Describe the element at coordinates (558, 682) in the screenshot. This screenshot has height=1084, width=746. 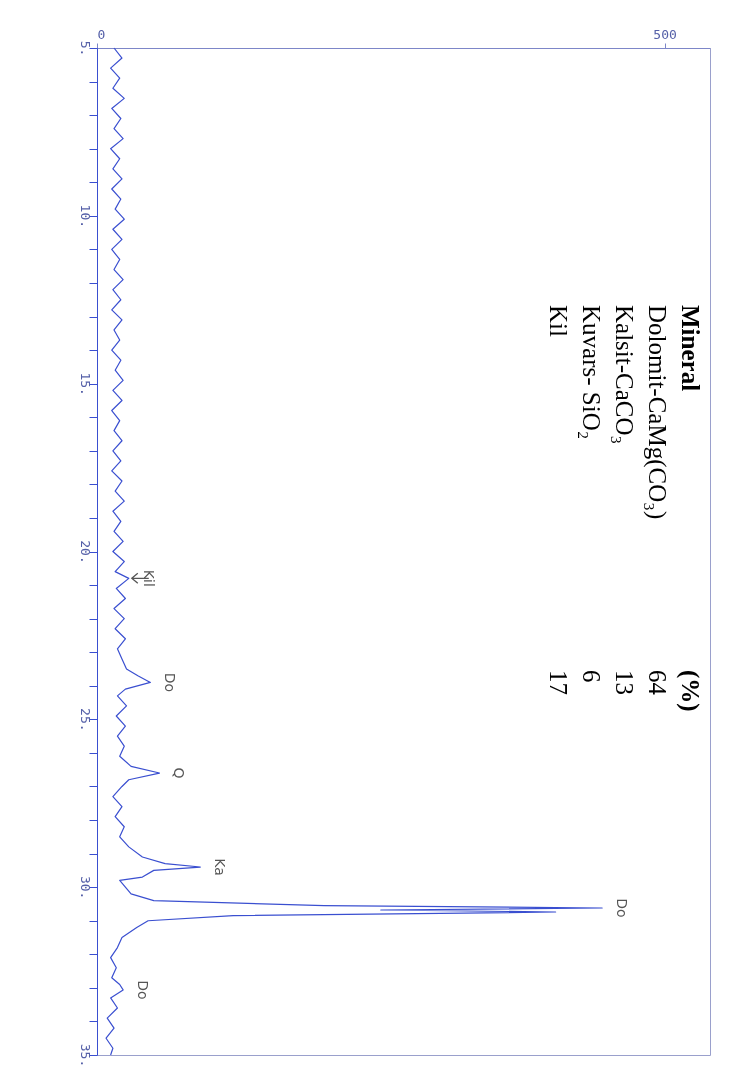
I see `annotation: 17` at that location.